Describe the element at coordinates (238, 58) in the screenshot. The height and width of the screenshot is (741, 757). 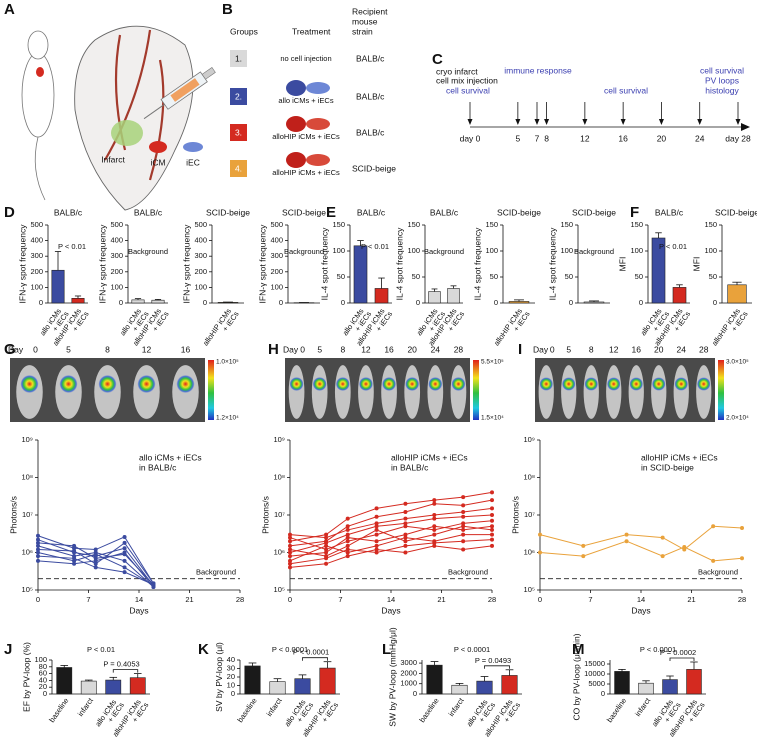
I see `group-number: 1.` at that location.